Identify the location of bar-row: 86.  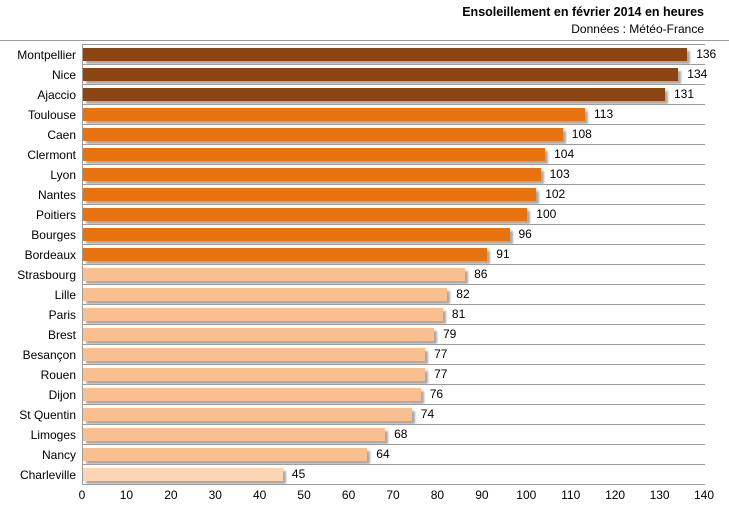
(394, 275).